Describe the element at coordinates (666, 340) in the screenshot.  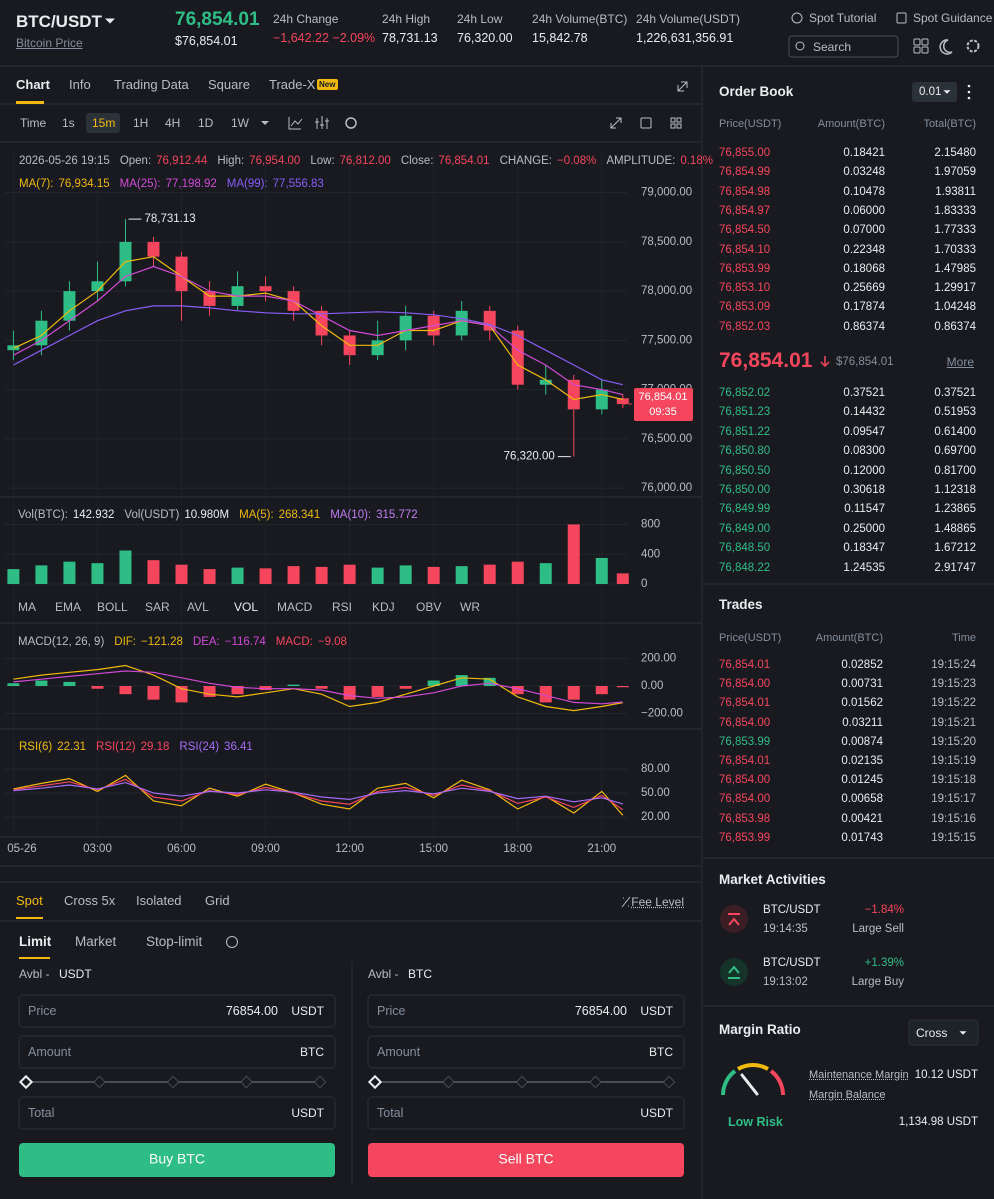
I see `y-tick-label: 77,500.00` at that location.